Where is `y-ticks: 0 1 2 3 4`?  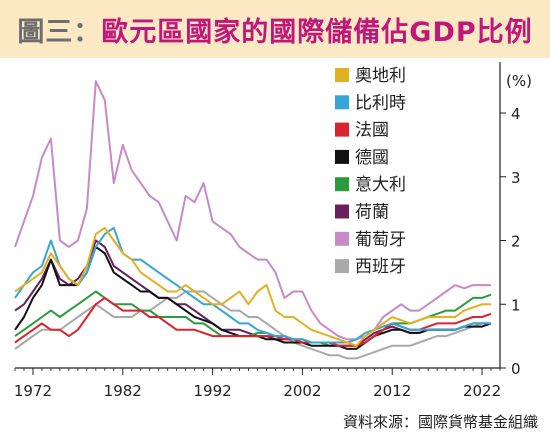
y-ticks: 0 1 2 3 4 is located at coordinates (510, 241).